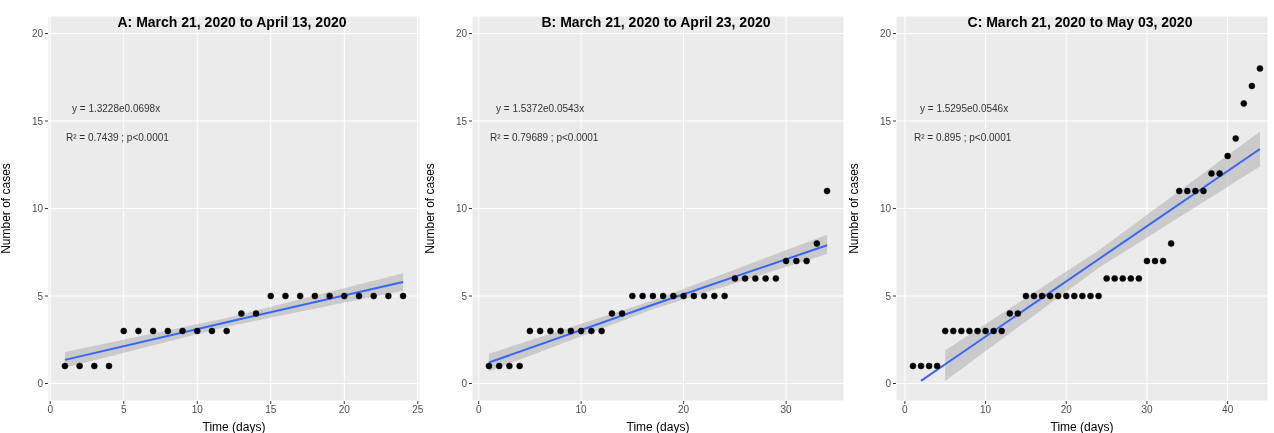  What do you see at coordinates (37, 34) in the screenshot?
I see `y-tick-label: 20` at bounding box center [37, 34].